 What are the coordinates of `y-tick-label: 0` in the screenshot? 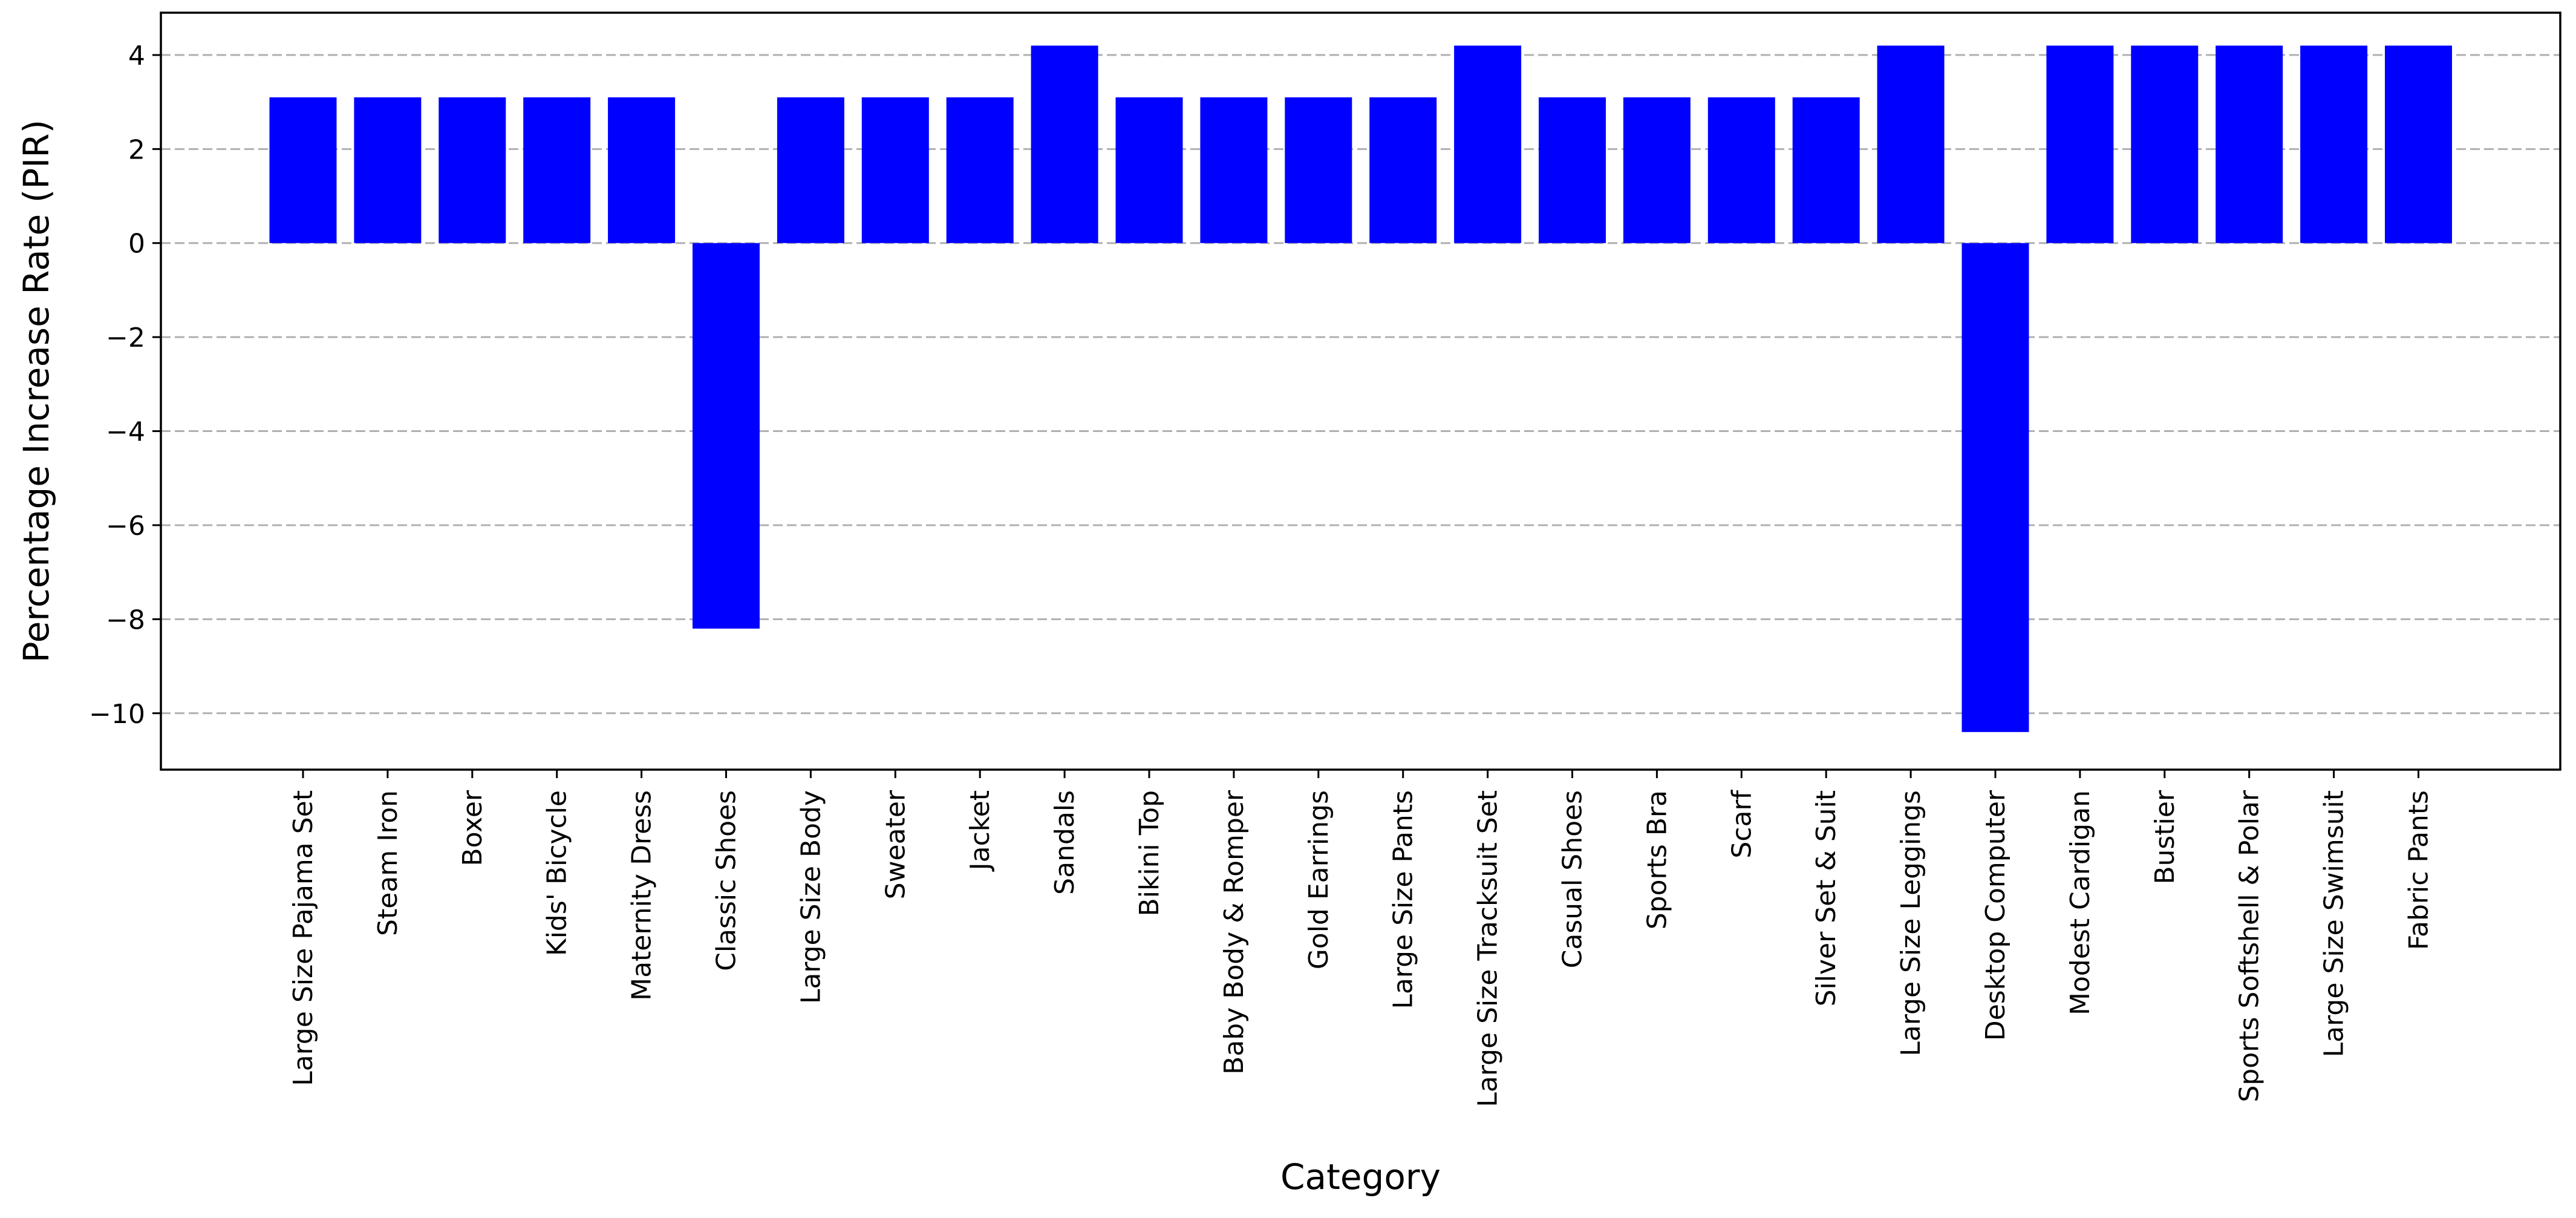 It's located at (136, 245).